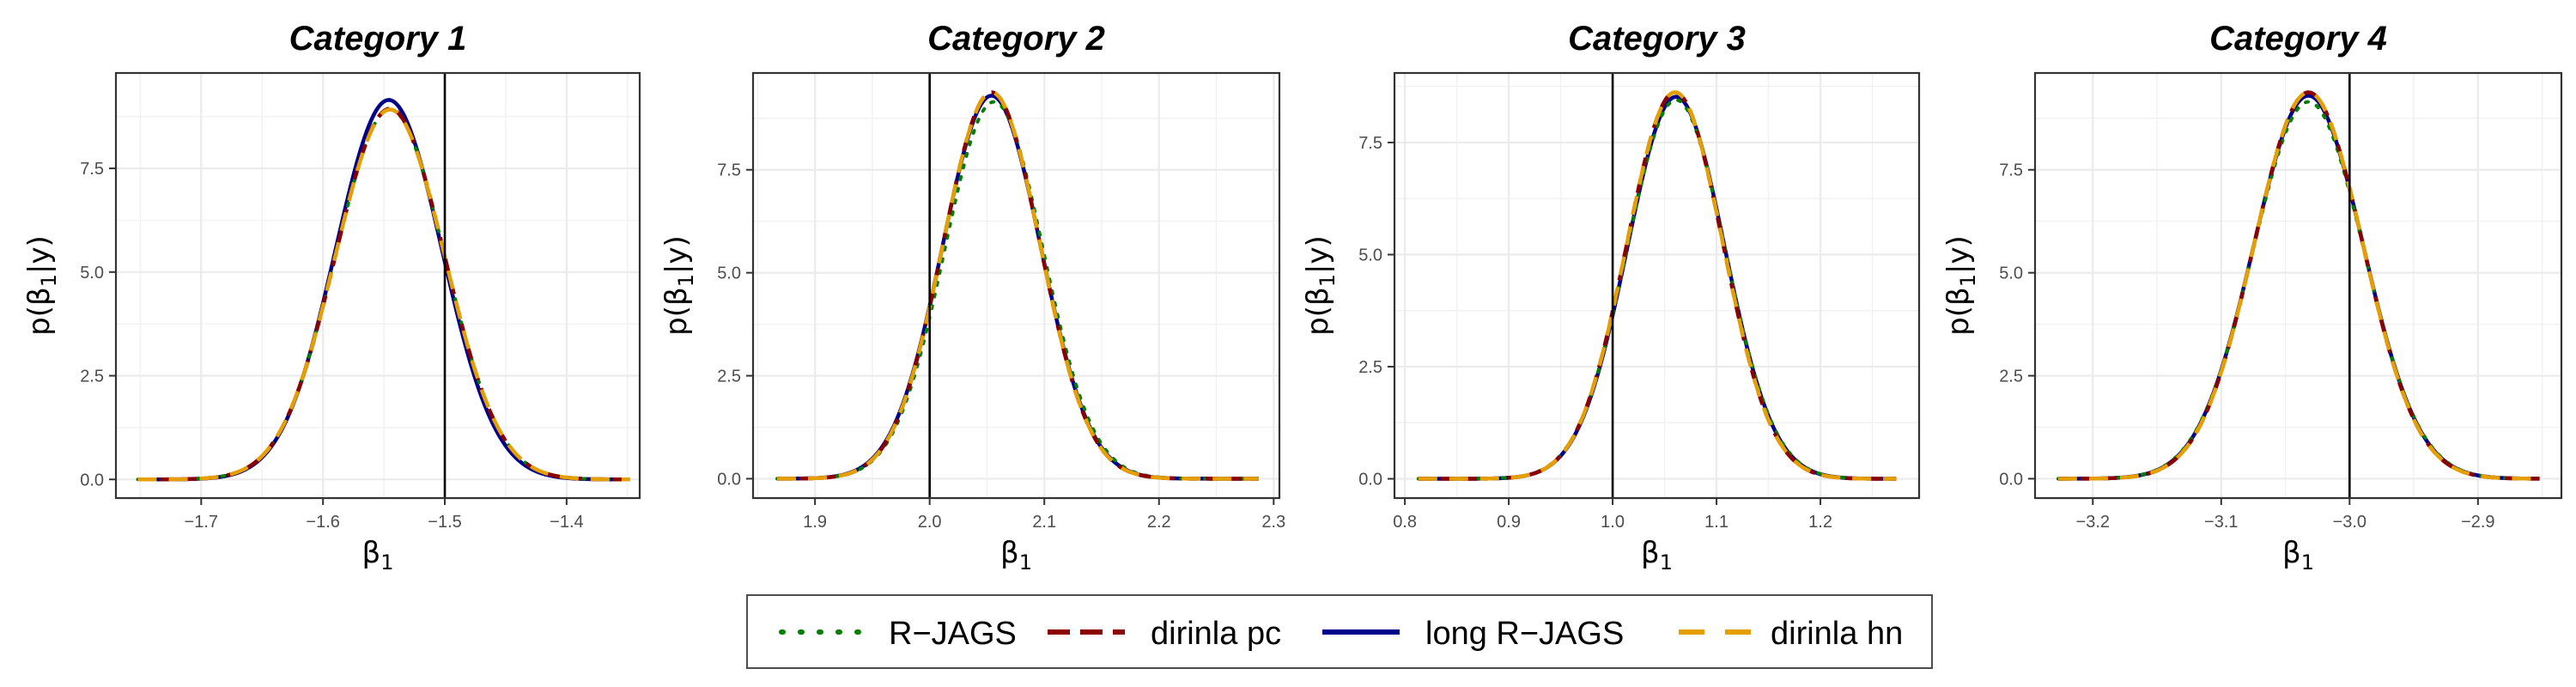 The height and width of the screenshot is (687, 2576). What do you see at coordinates (1216, 634) in the screenshot?
I see `legend-label: dirinla pc` at bounding box center [1216, 634].